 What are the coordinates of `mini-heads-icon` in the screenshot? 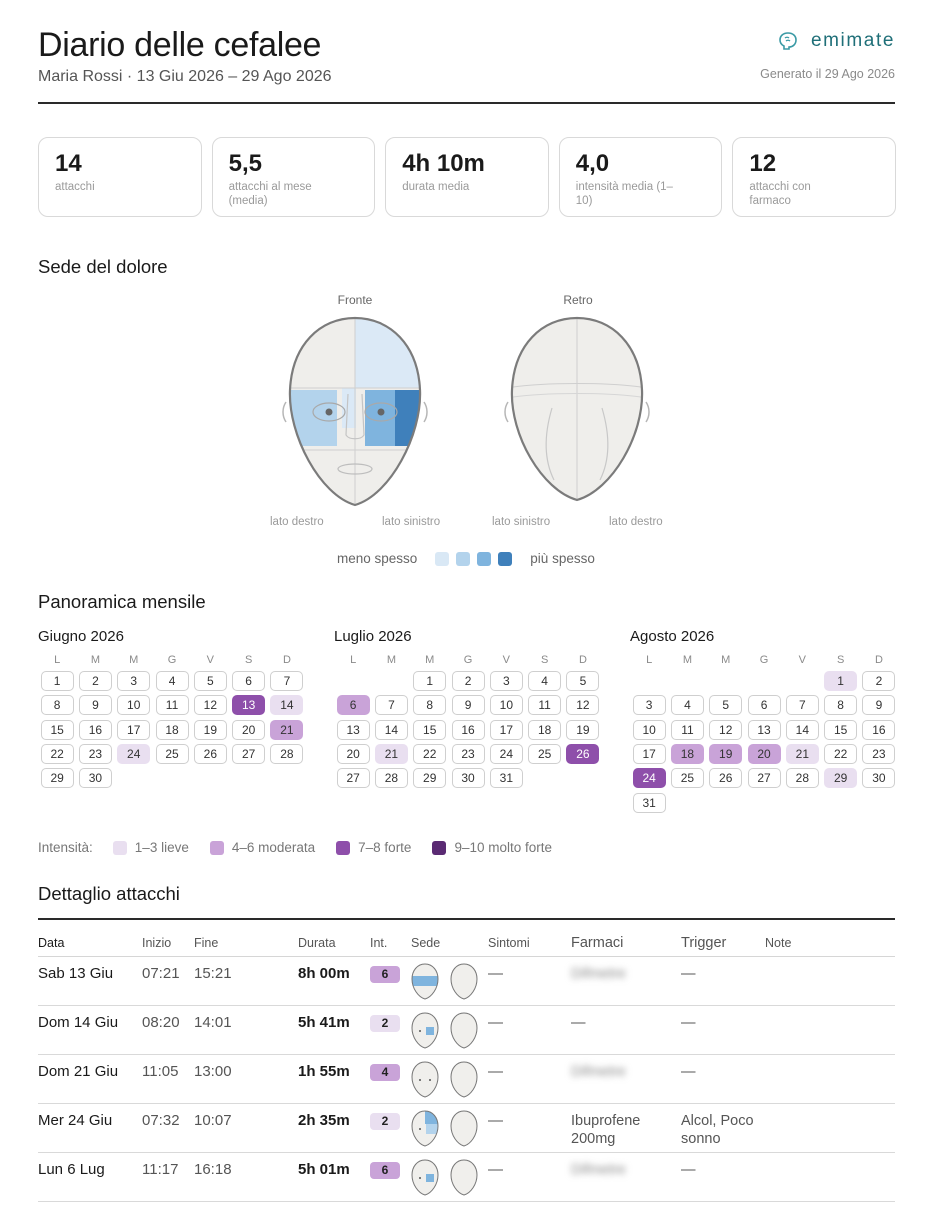 It's located at (444, 1079).